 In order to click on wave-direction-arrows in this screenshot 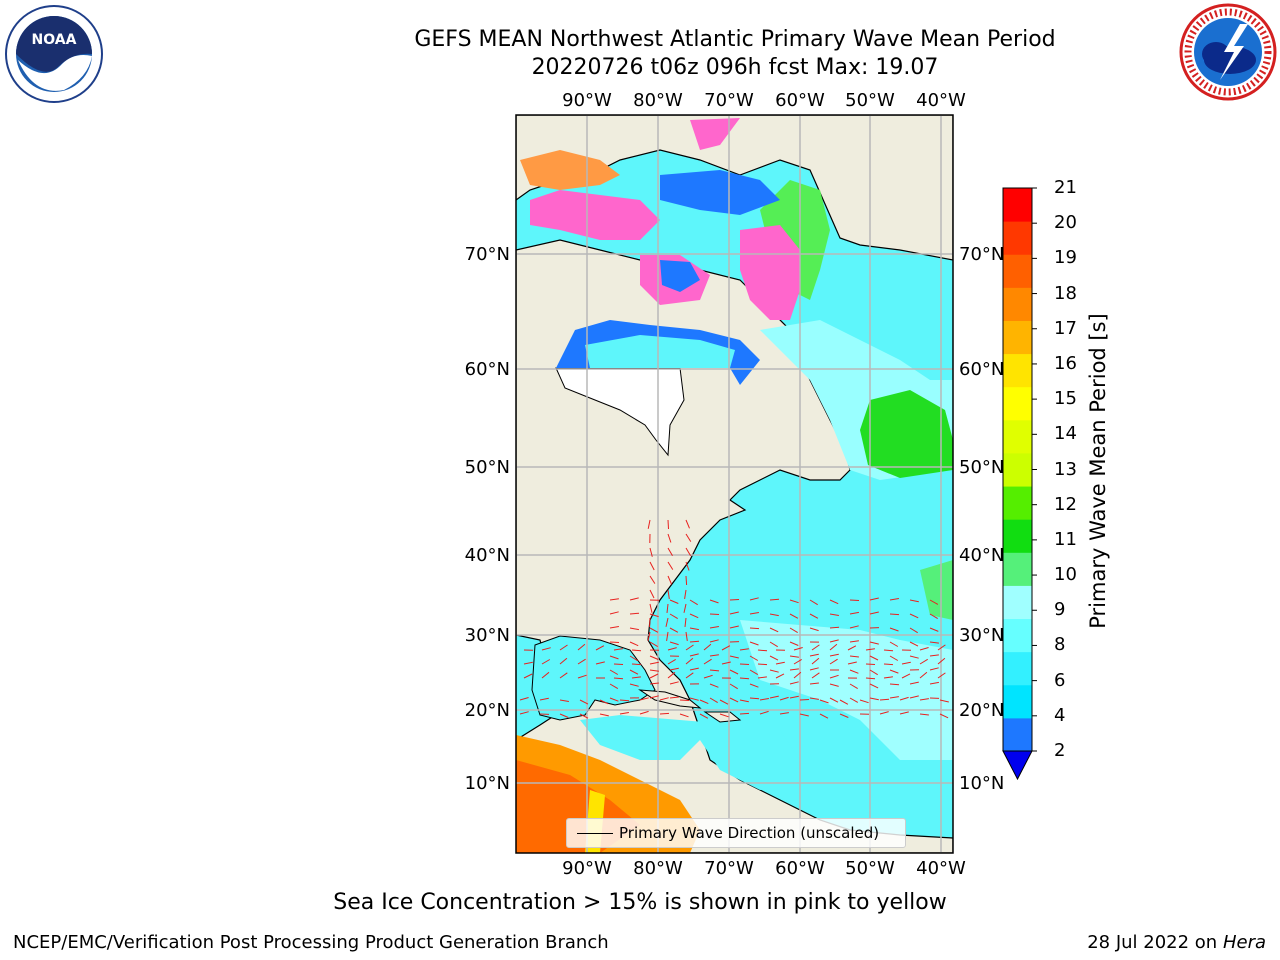, I will do `click(718, 619)`.